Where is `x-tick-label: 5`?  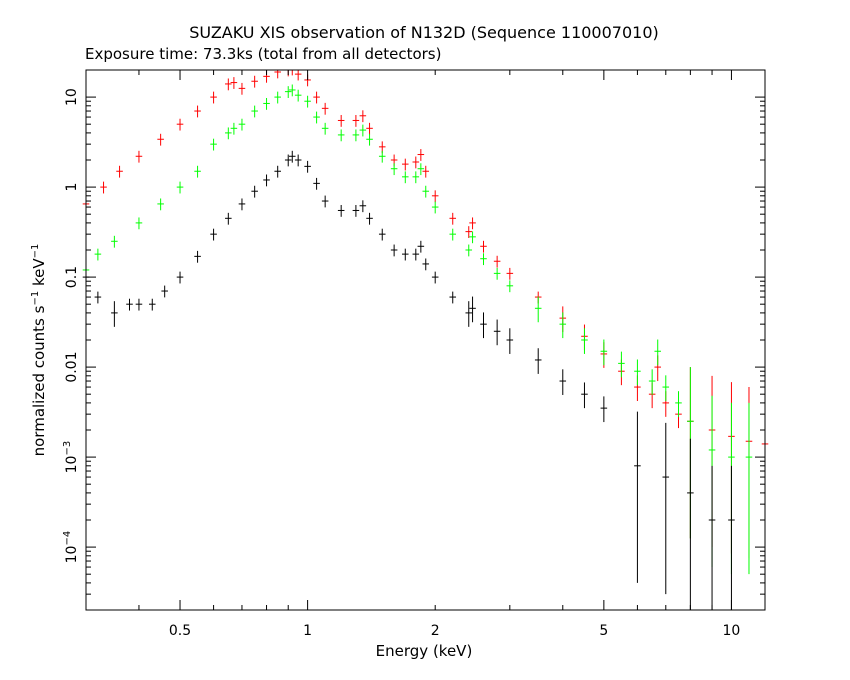
x-tick-label: 5 is located at coordinates (603, 631).